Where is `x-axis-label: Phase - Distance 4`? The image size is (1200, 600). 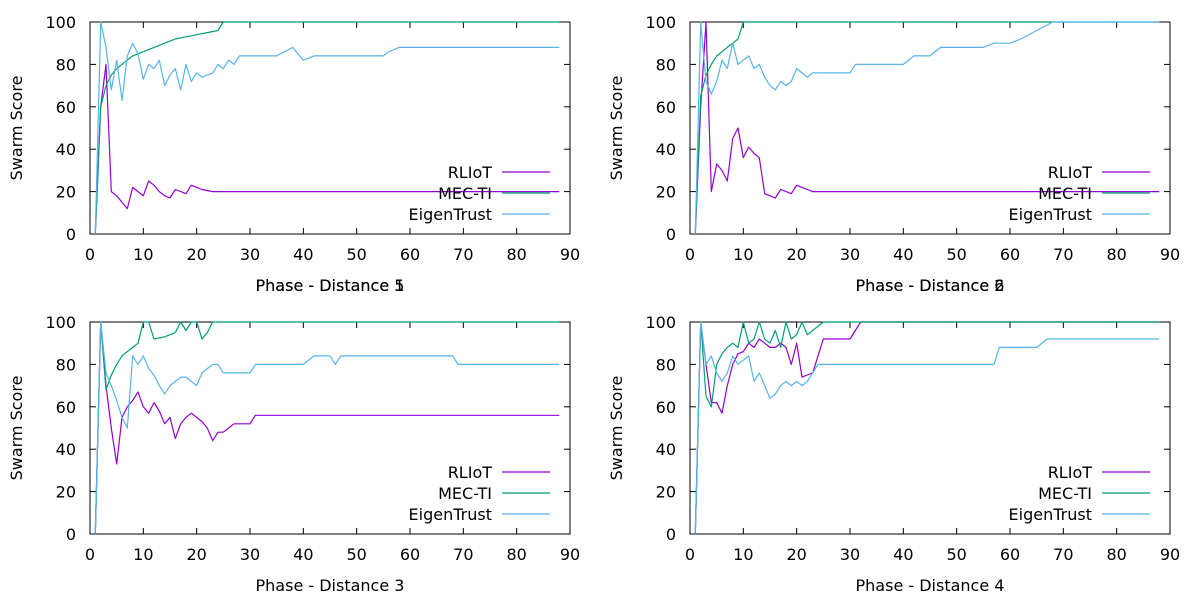 x-axis-label: Phase - Distance 4 is located at coordinates (930, 585).